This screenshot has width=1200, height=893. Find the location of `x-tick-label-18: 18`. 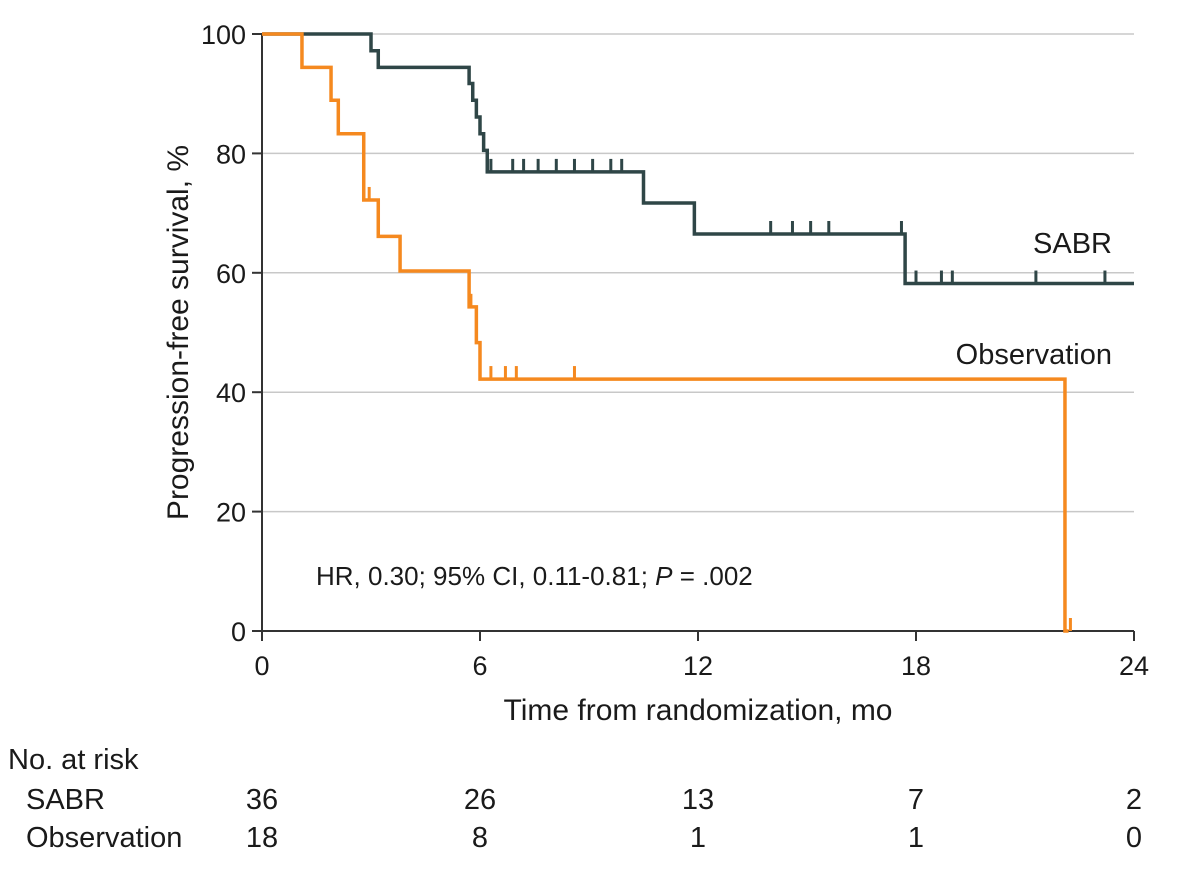

x-tick-label-18: 18 is located at coordinates (916, 666).